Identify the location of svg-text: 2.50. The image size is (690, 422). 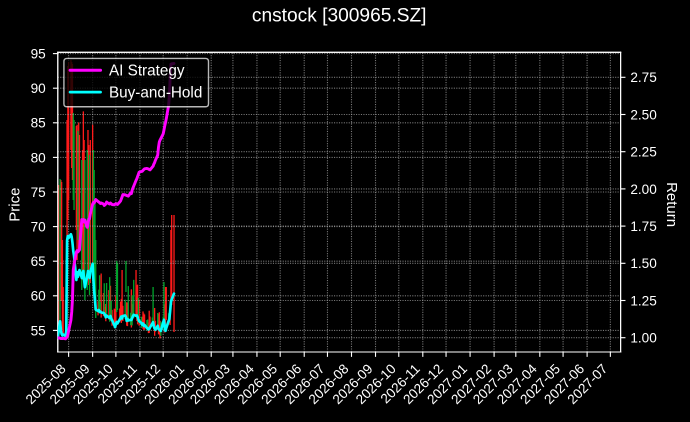
(643, 114).